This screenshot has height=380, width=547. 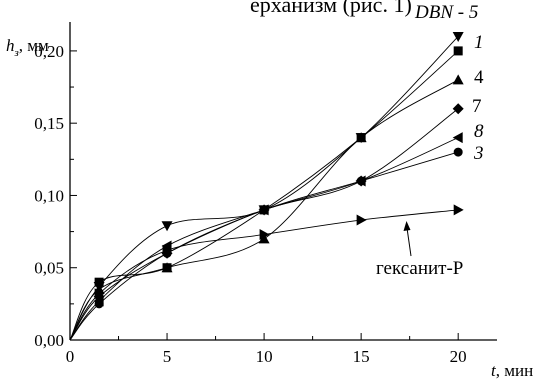 I want to click on annotation-label: гексанит-Р, so click(x=419, y=268).